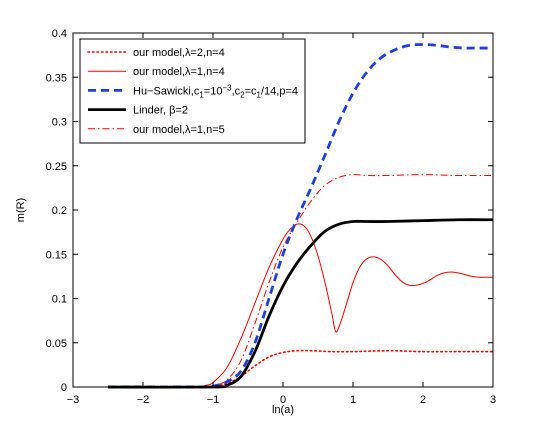  Describe the element at coordinates (59, 34) in the screenshot. I see `y-tick-label: 0.4` at that location.